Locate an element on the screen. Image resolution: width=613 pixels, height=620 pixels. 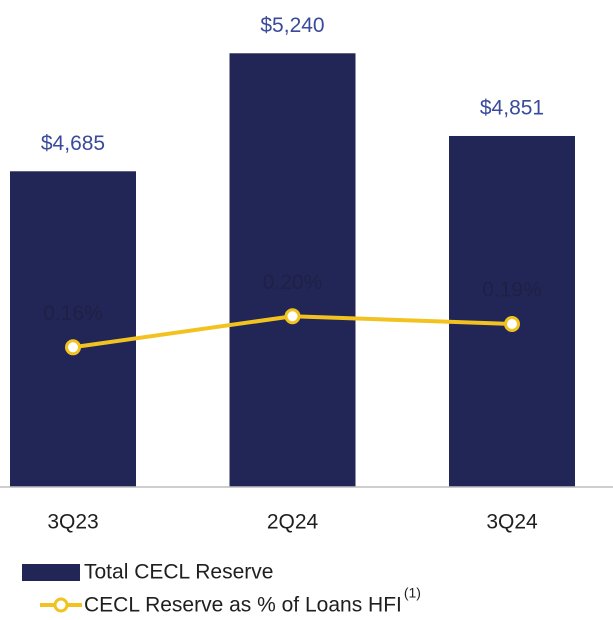
legend-marker is located at coordinates (61, 605).